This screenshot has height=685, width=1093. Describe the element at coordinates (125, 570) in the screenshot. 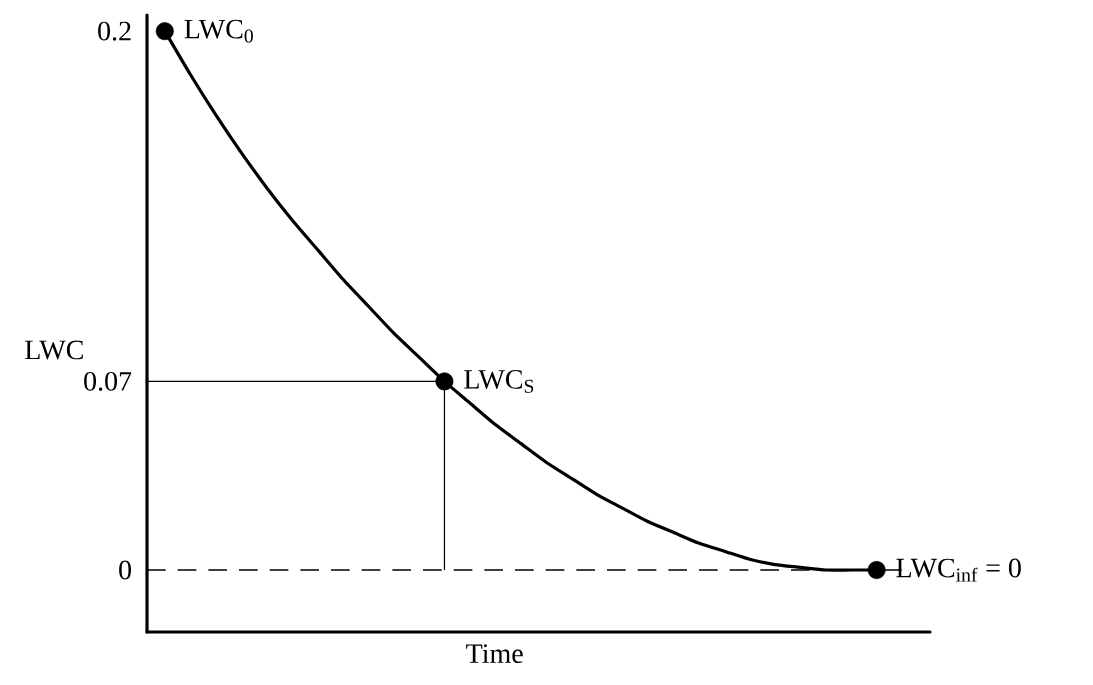

I see `y-tick-label: 0` at that location.